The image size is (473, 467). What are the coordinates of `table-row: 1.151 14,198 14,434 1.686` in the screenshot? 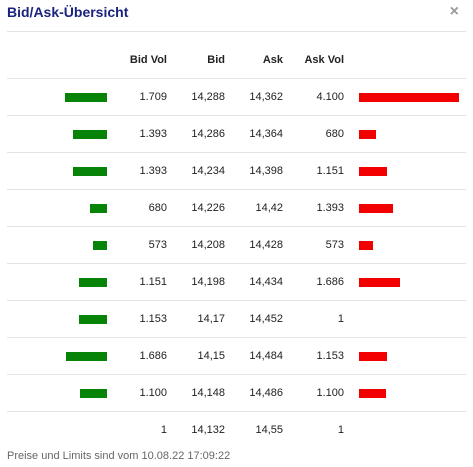 It's located at (236, 282).